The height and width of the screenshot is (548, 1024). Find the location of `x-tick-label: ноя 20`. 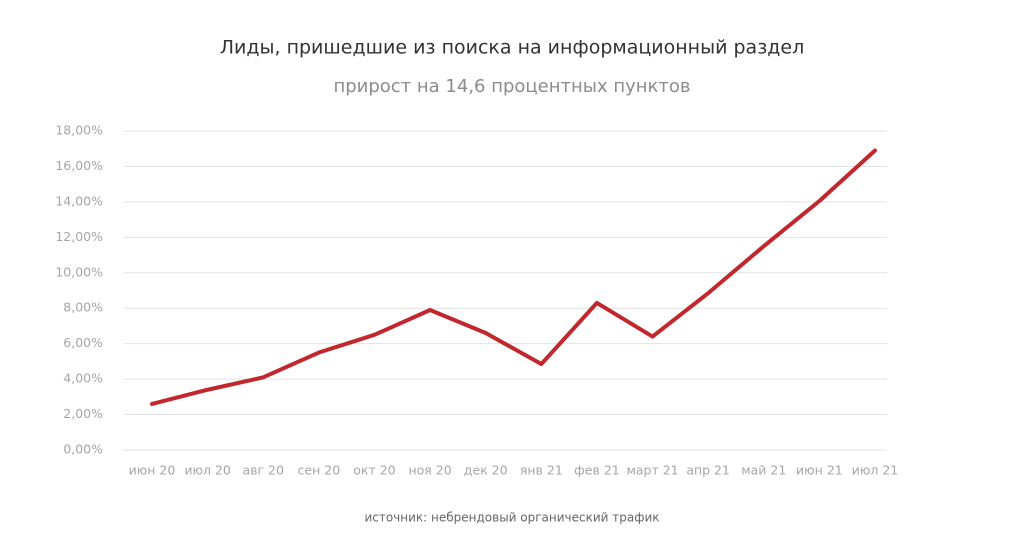

x-tick-label: ноя 20 is located at coordinates (429, 470).